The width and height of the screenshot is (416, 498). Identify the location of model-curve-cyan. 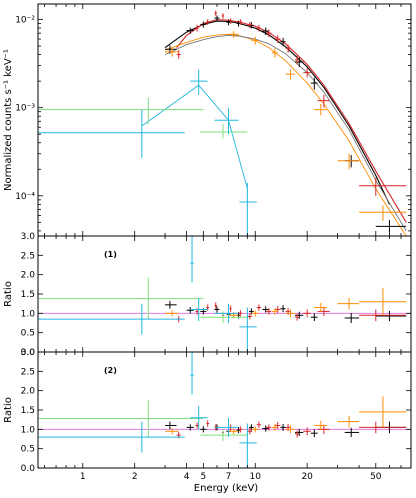
(194, 136).